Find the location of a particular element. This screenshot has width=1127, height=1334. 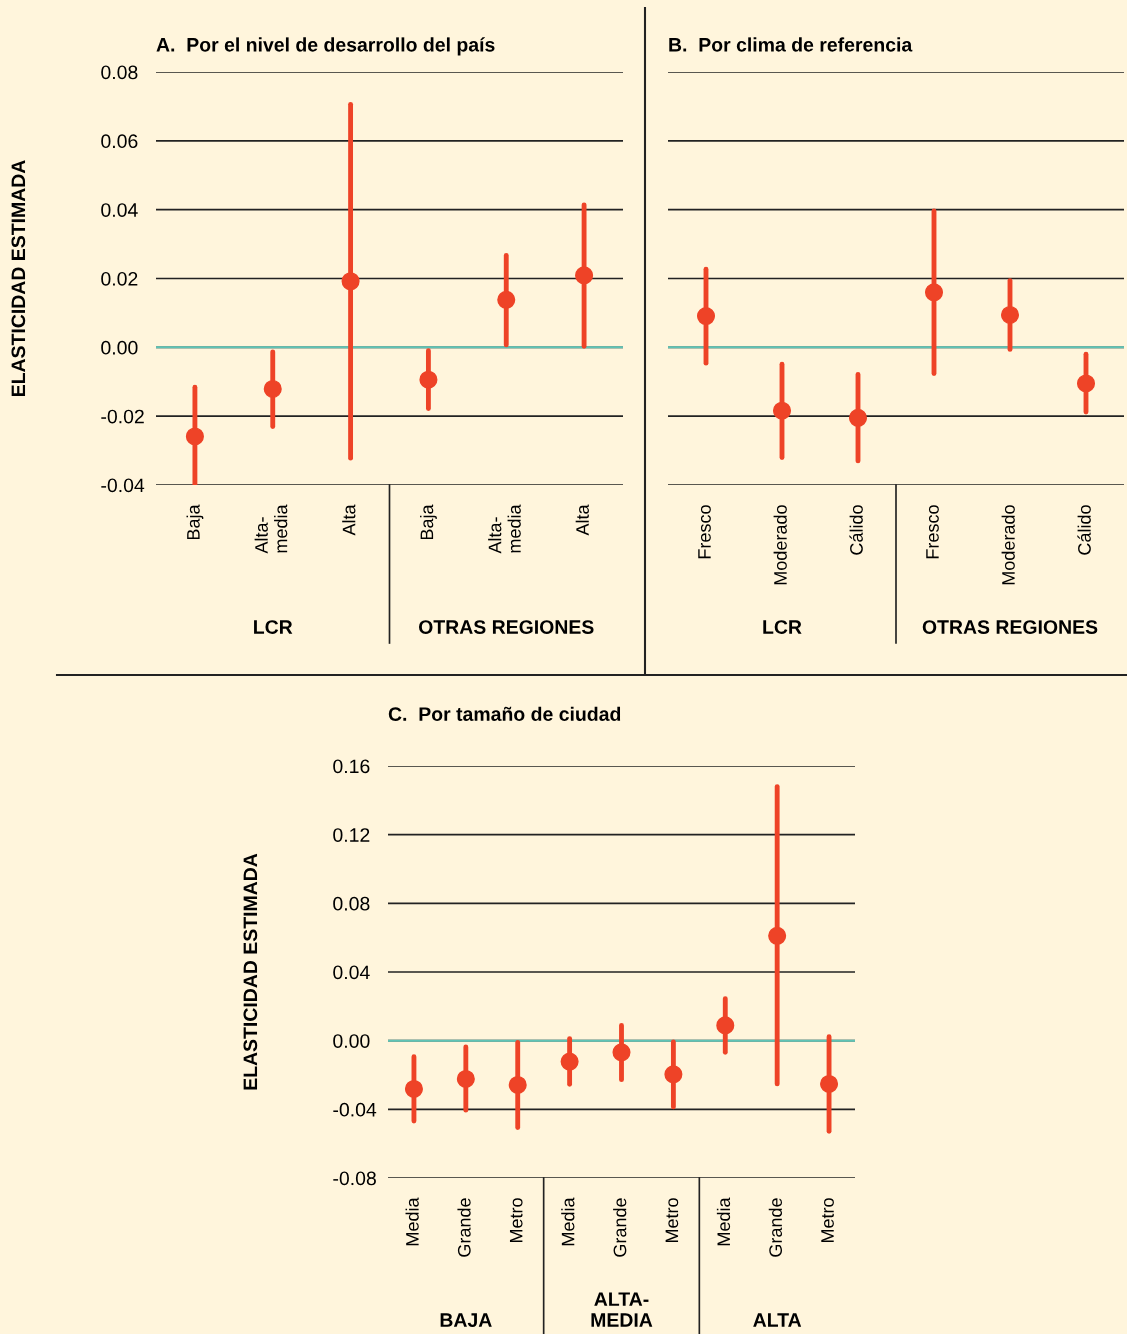

y-tick-label: 0.02 is located at coordinates (119, 278).